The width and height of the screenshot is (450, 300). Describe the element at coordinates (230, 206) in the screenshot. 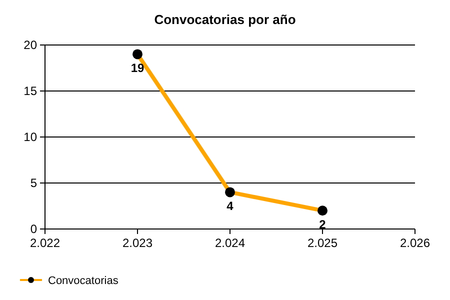

I see `data-label: 4` at that location.